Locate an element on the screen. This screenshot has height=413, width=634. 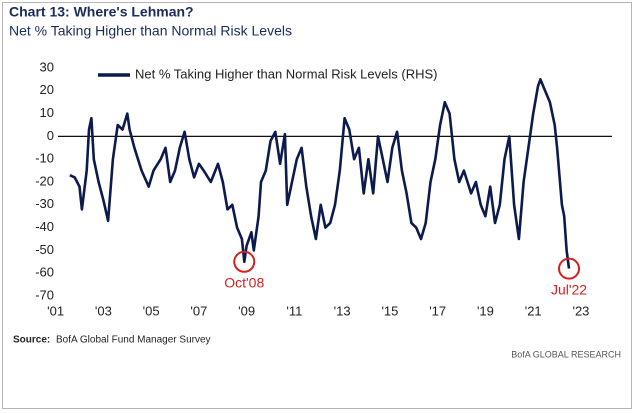
y-tick-label: -20 is located at coordinates (44, 180).